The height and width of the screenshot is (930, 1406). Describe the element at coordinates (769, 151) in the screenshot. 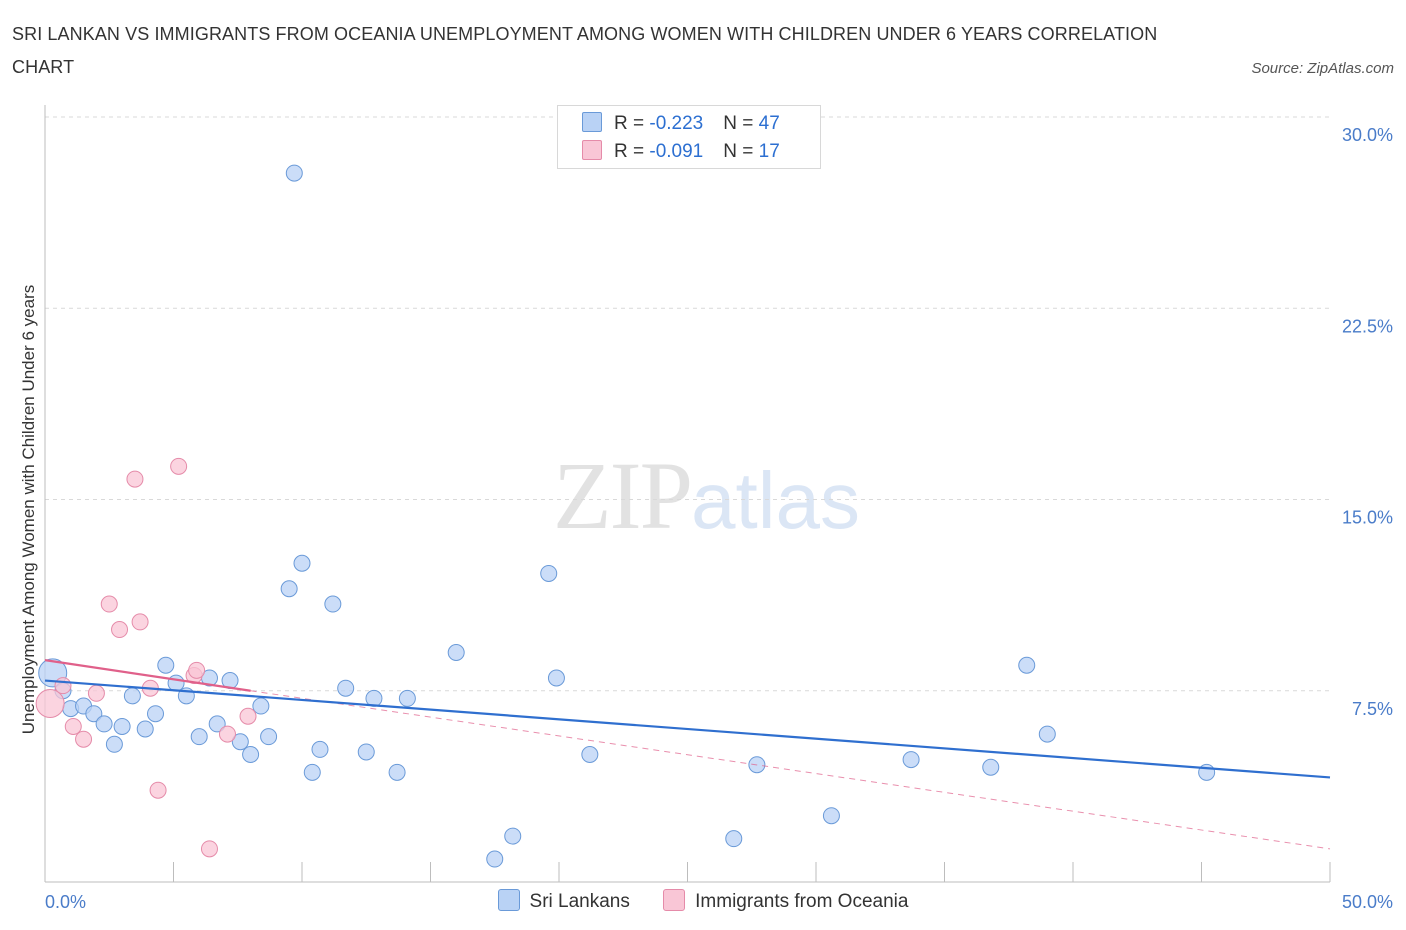

I see `legend-n-value: 17` at that location.